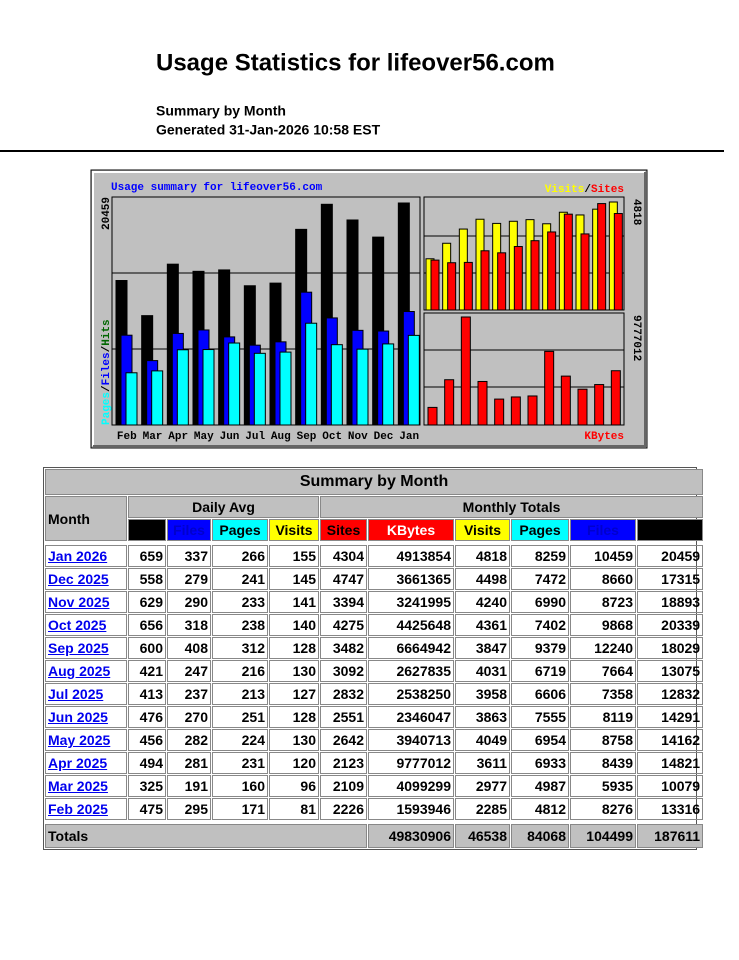 The image size is (739, 960). Describe the element at coordinates (240, 648) in the screenshot. I see `value-cell: 312` at that location.